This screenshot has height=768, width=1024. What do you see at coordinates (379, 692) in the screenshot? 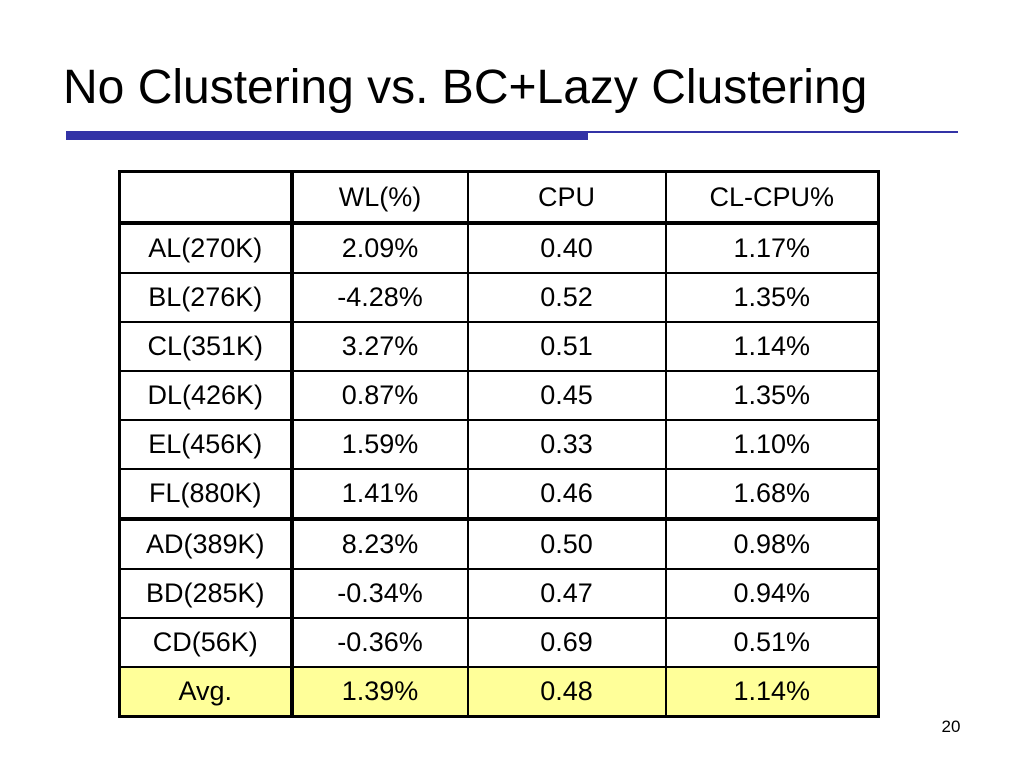
I see `average-wl-cell: 1.39%` at bounding box center [379, 692].